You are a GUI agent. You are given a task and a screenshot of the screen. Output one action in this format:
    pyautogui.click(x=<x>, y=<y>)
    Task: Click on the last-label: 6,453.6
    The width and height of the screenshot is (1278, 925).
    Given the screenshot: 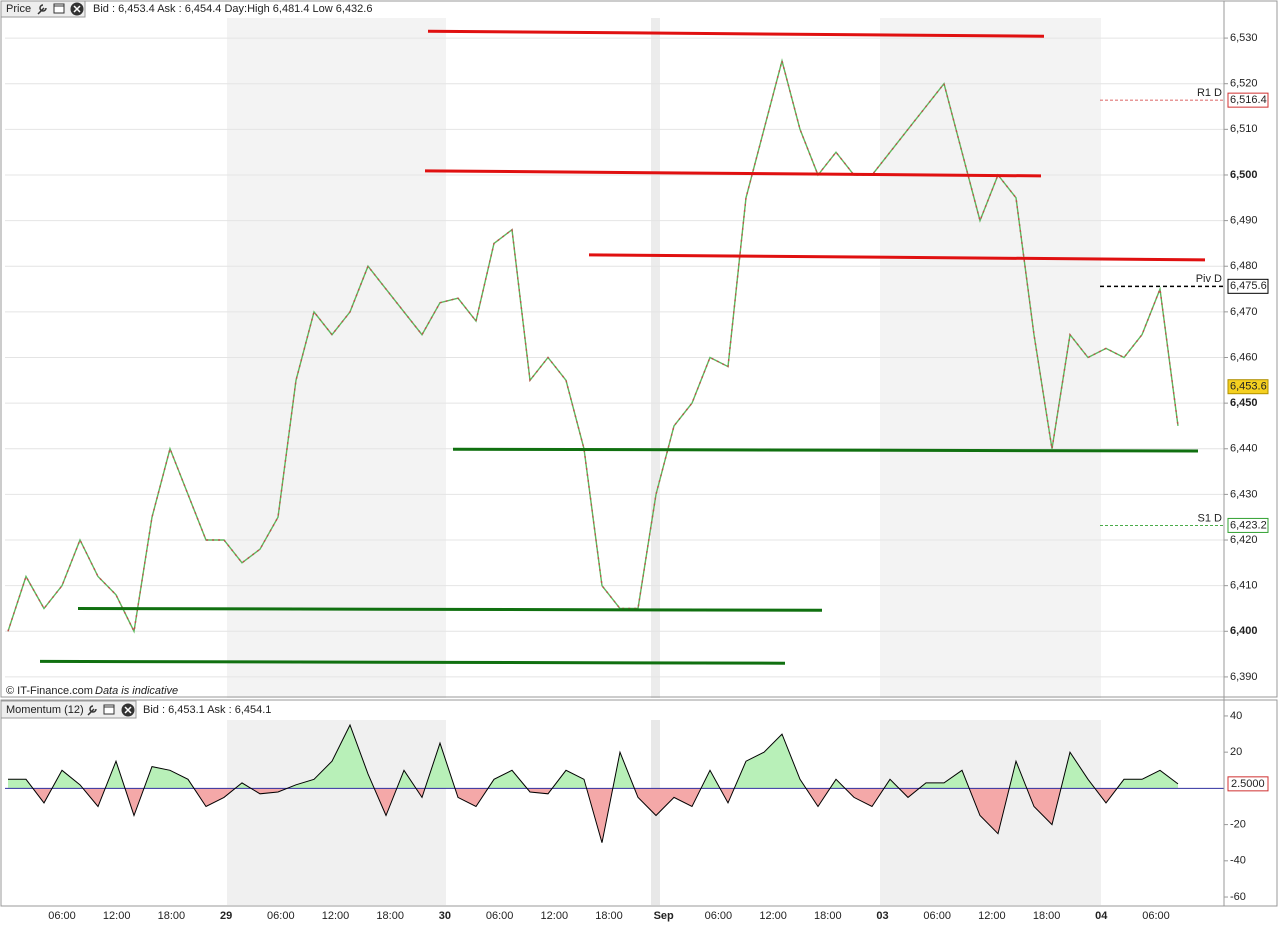 What is the action you would take?
    pyautogui.click(x=1248, y=387)
    